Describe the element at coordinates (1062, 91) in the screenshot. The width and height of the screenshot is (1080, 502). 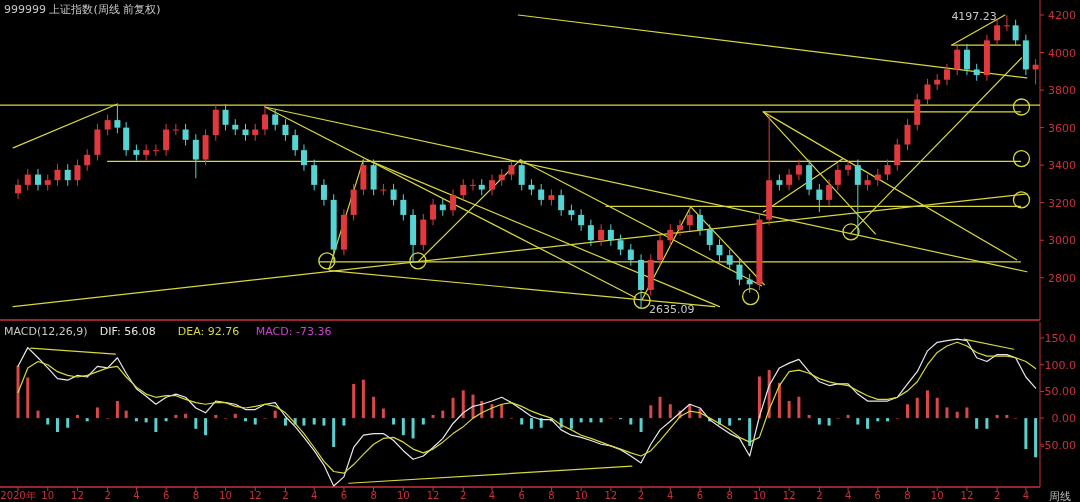
I see `y-tick-label: 3800` at that location.